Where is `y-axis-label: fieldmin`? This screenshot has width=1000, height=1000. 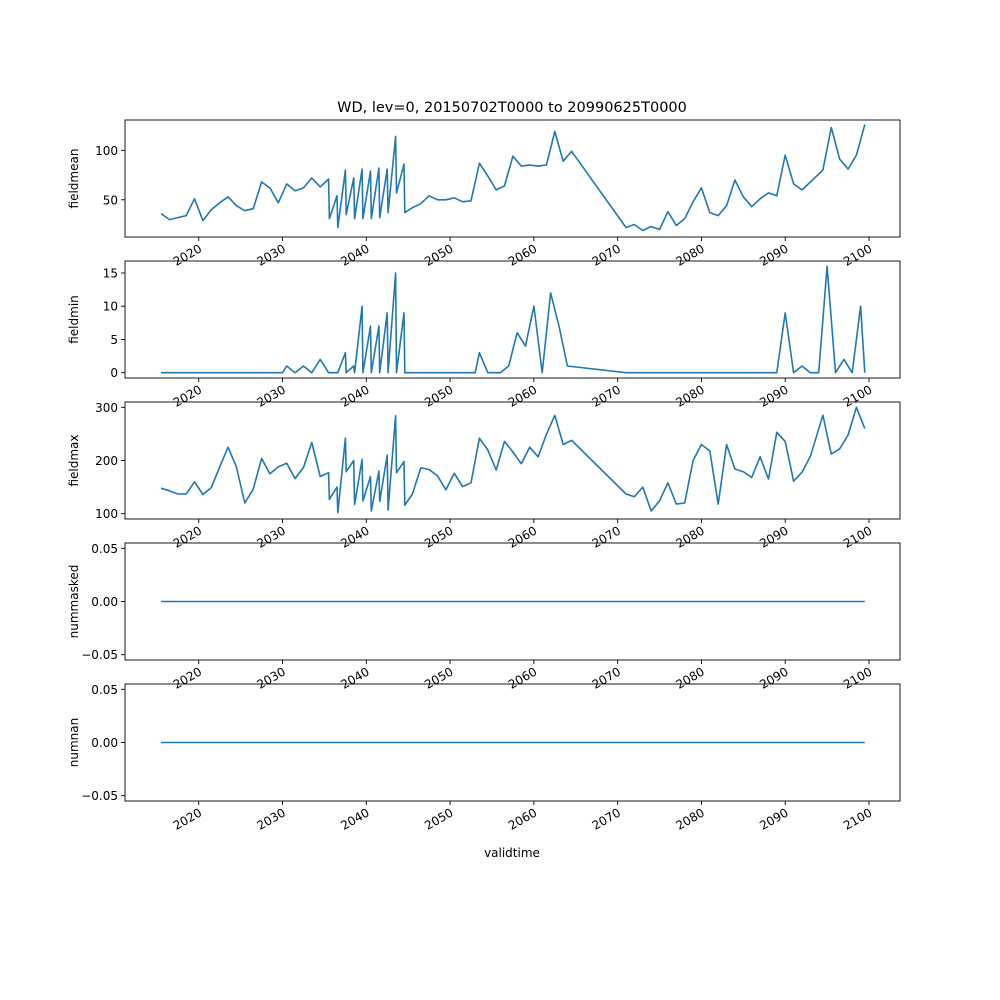
y-axis-label: fieldmin is located at coordinates (74, 319).